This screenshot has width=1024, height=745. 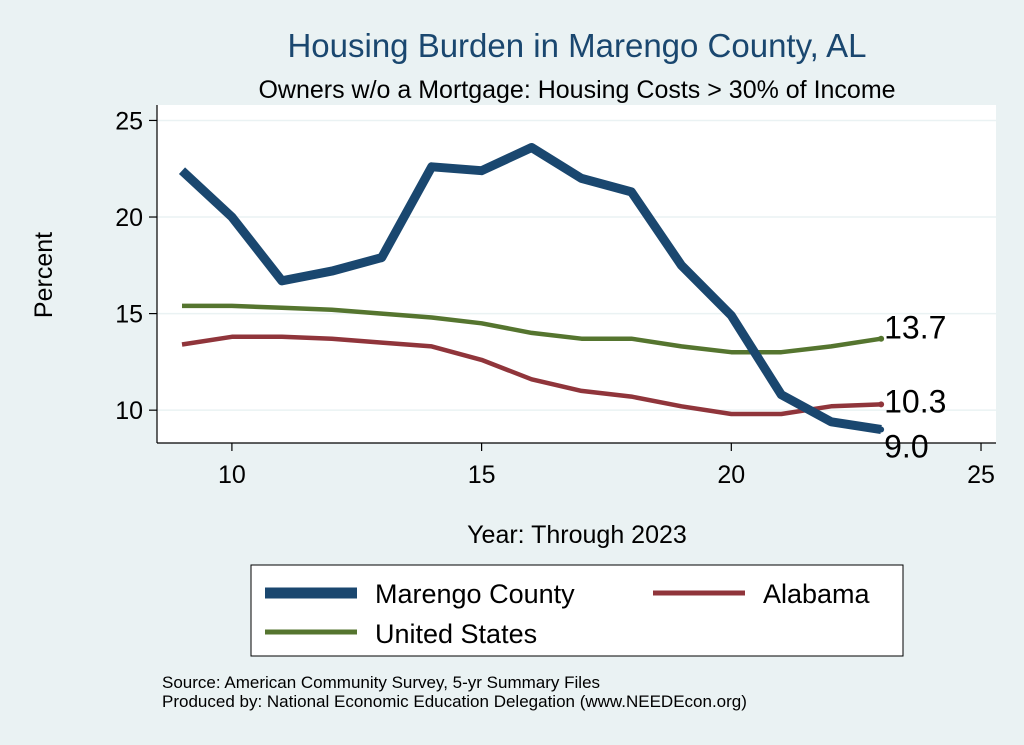 What do you see at coordinates (915, 401) in the screenshot?
I see `end-label-alabama: 10.3` at bounding box center [915, 401].